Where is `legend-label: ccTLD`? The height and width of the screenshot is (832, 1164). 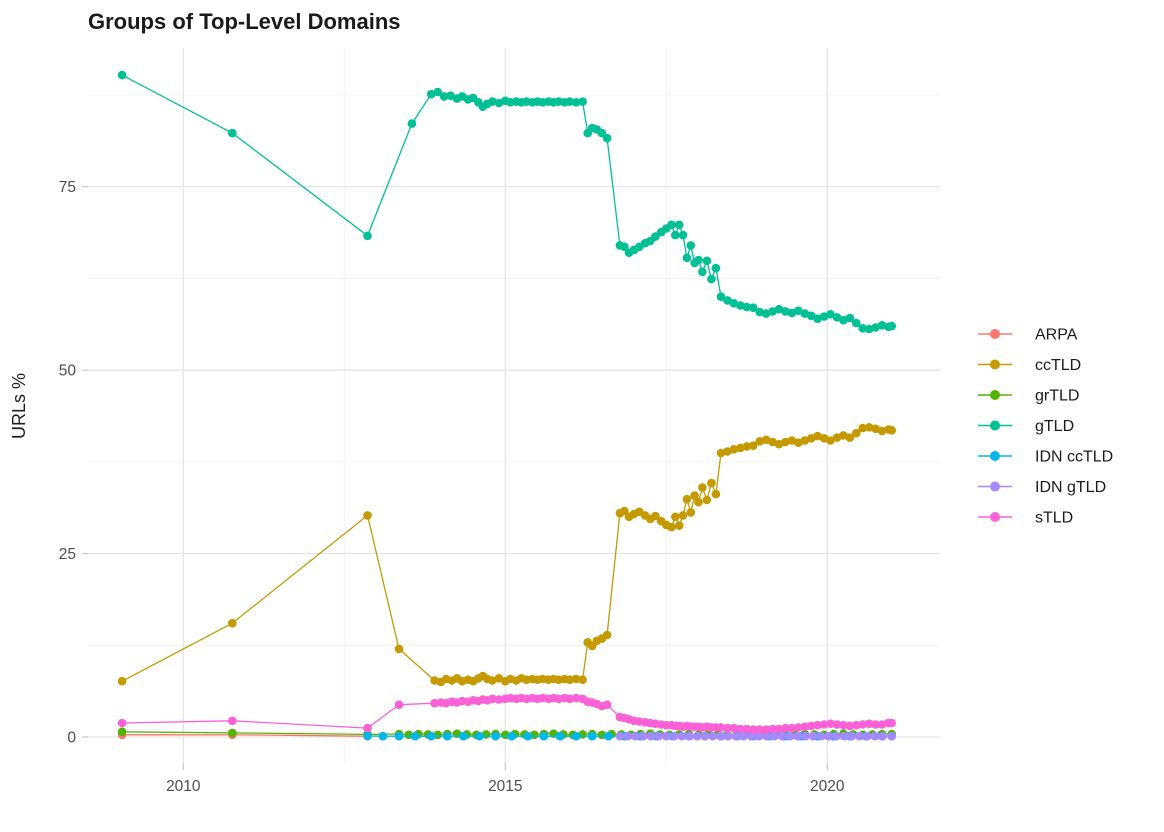 legend-label: ccTLD is located at coordinates (1058, 365).